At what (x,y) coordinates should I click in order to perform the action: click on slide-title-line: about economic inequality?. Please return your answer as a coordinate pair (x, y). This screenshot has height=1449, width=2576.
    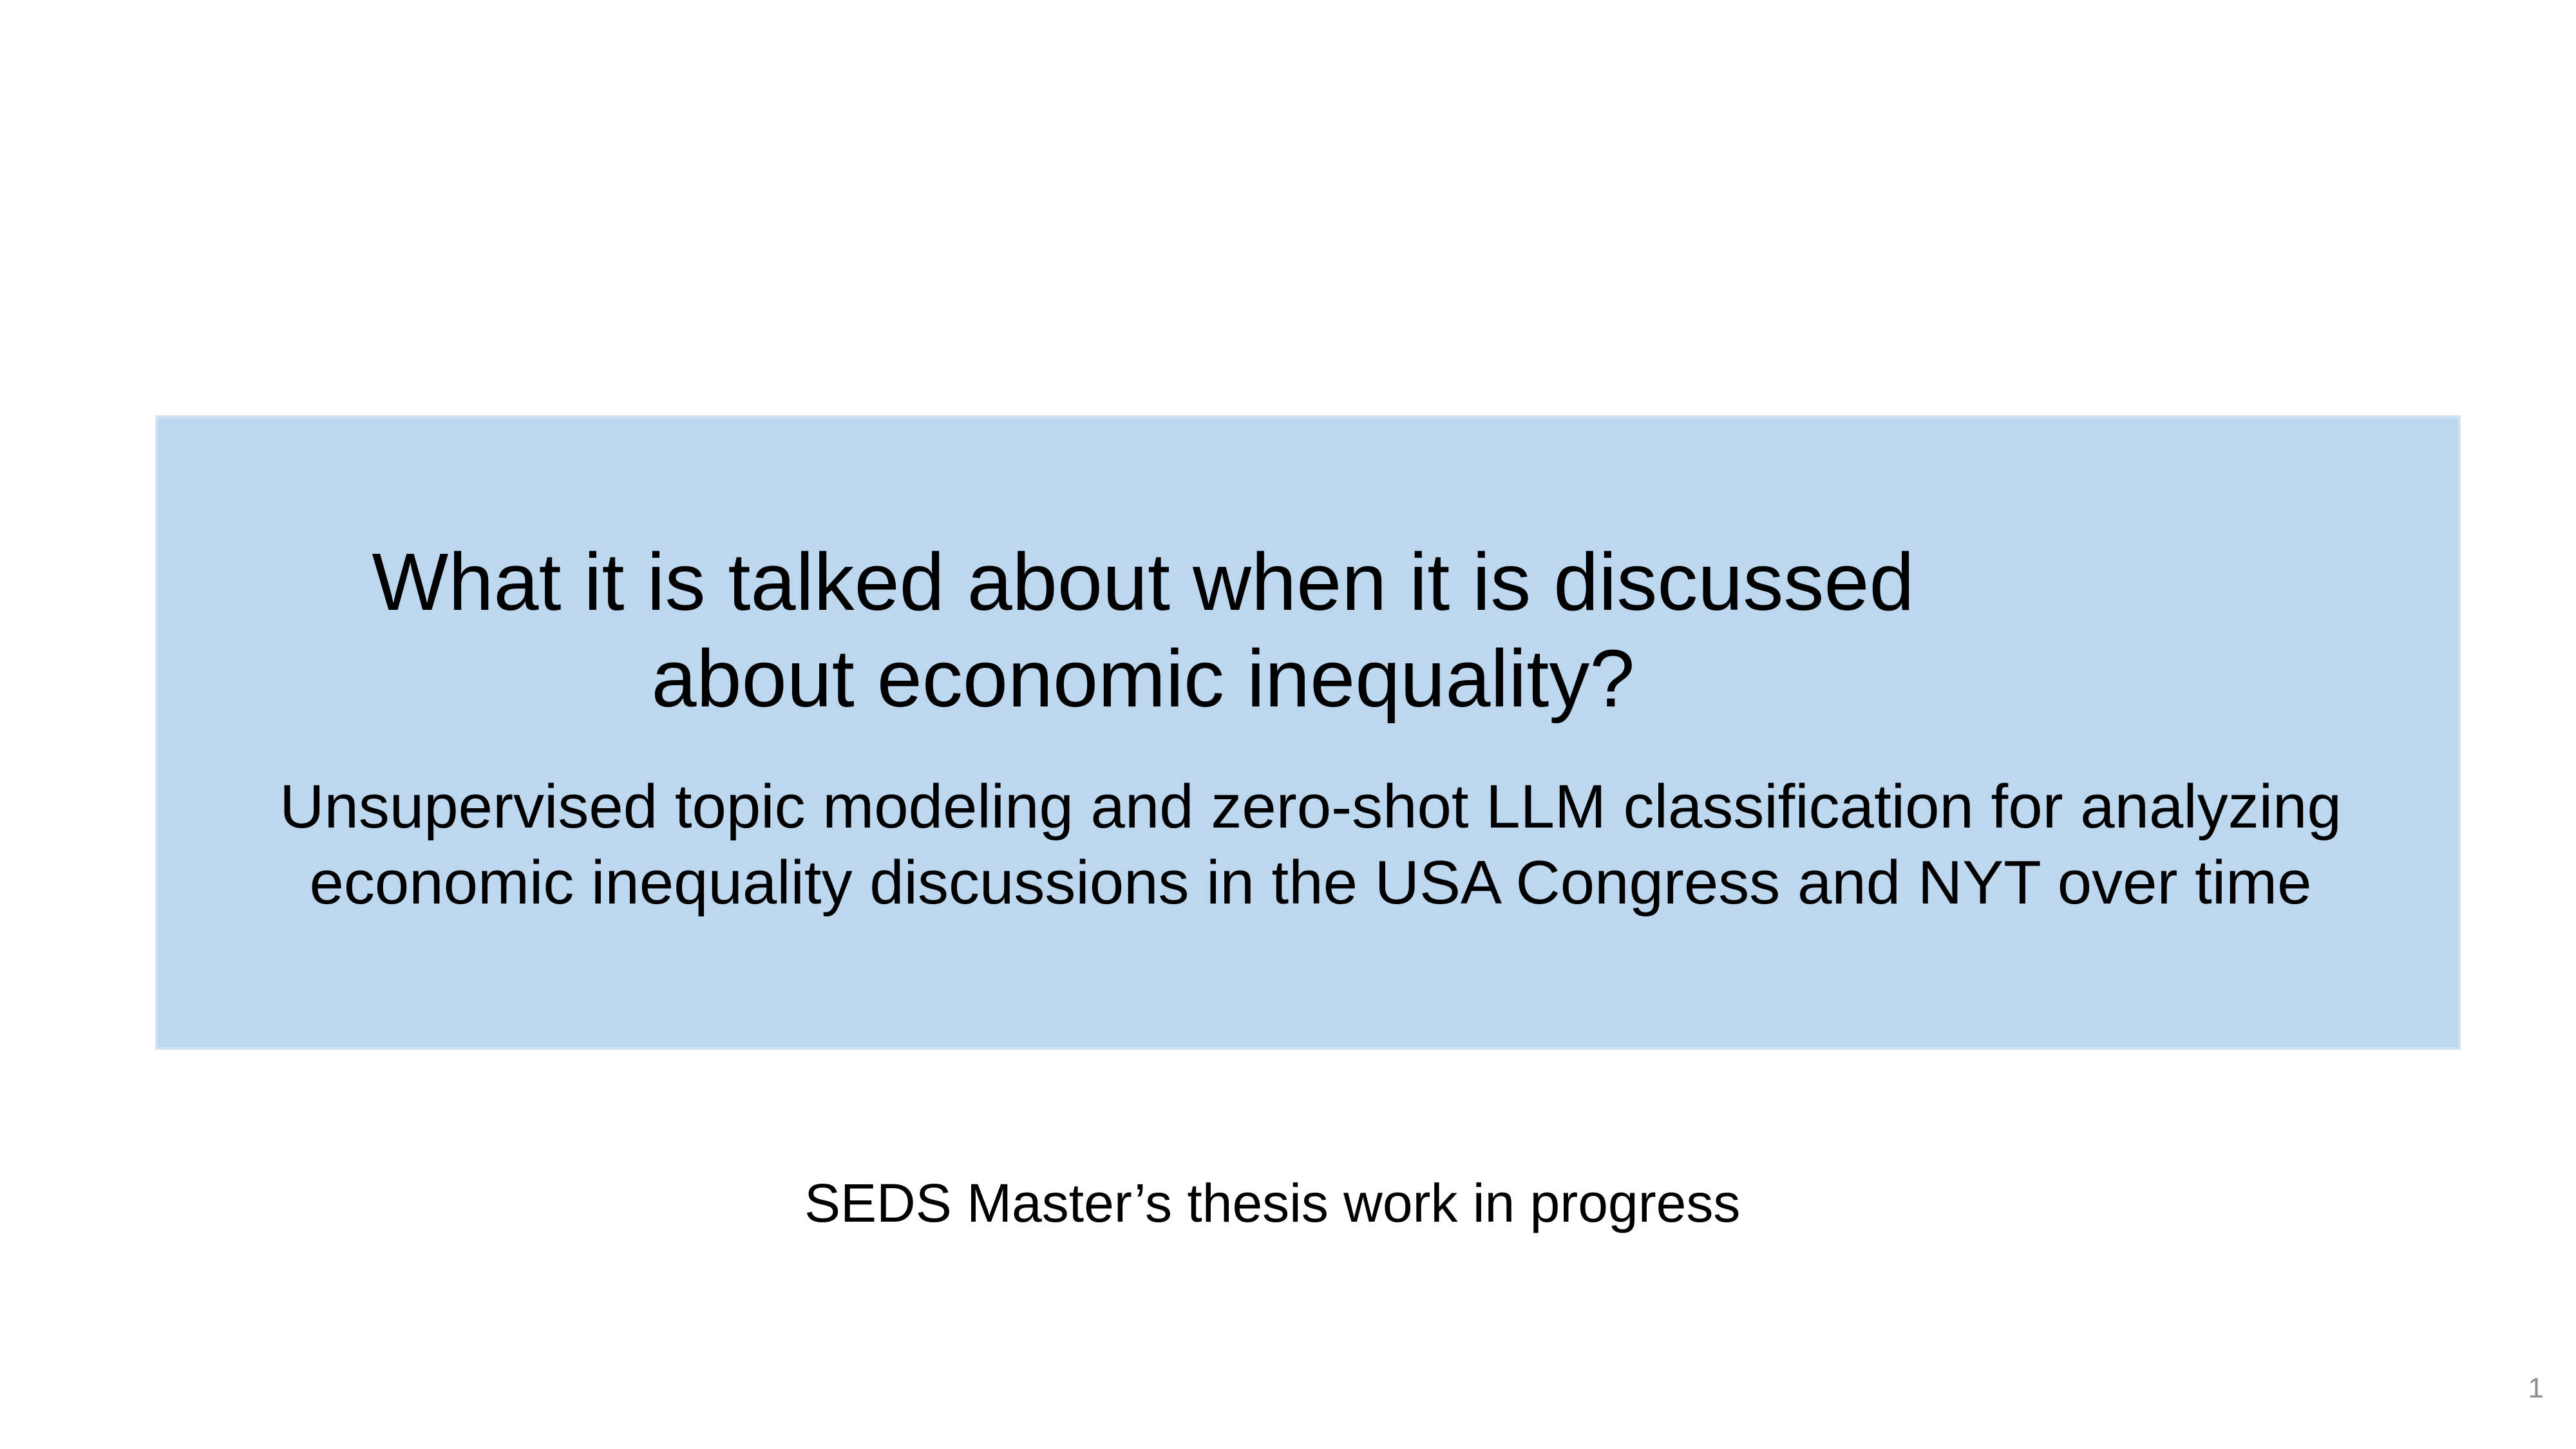
    Looking at the image, I should click on (1143, 679).